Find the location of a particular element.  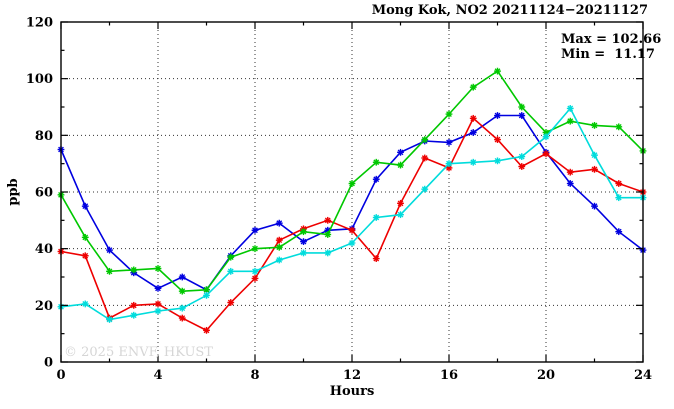

y-tick-label: 120 is located at coordinates (39, 23).